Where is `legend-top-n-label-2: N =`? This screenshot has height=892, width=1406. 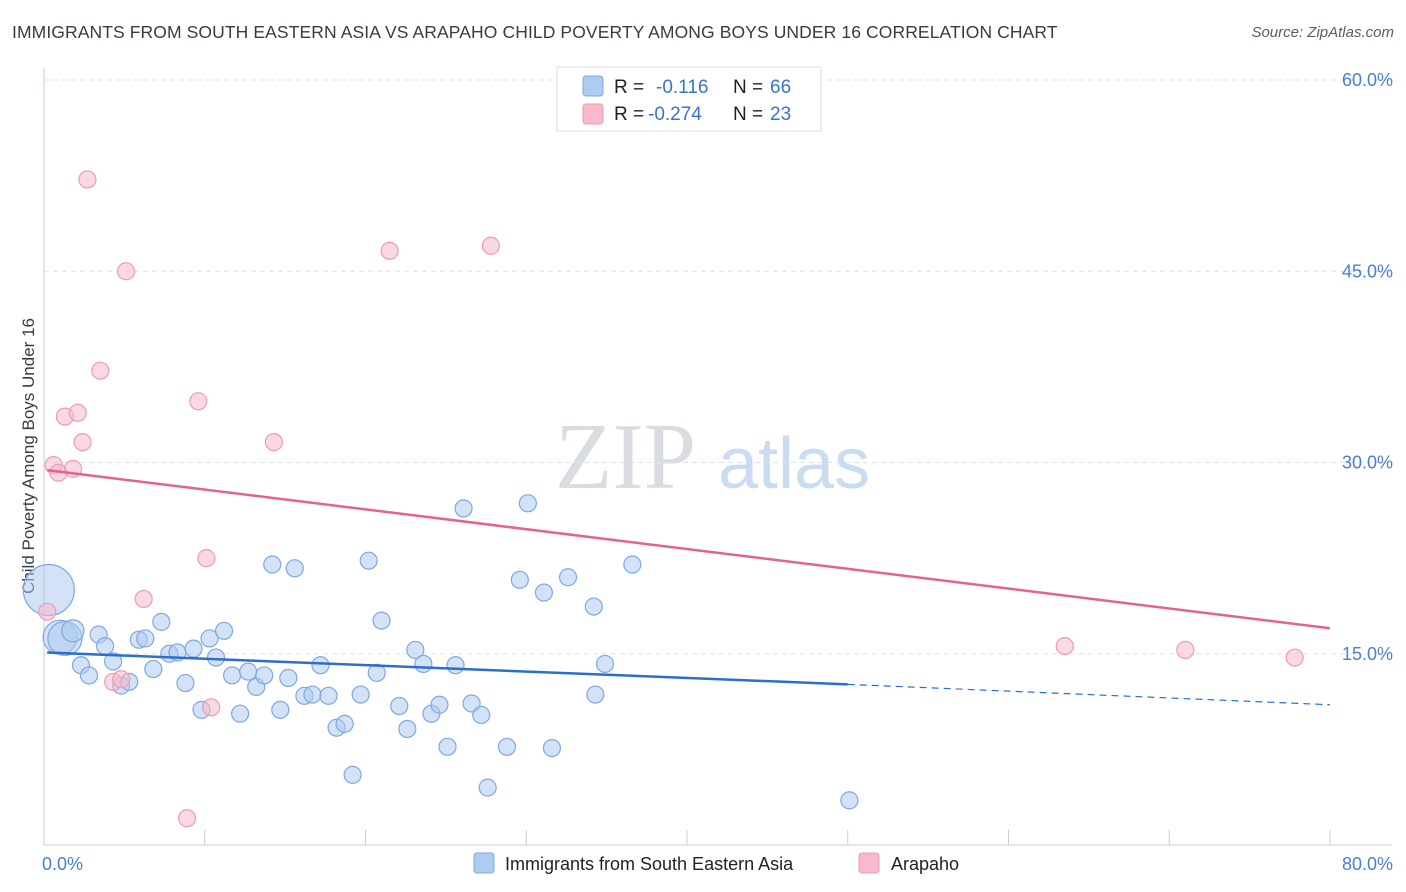
legend-top-n-label-2: N = is located at coordinates (748, 114).